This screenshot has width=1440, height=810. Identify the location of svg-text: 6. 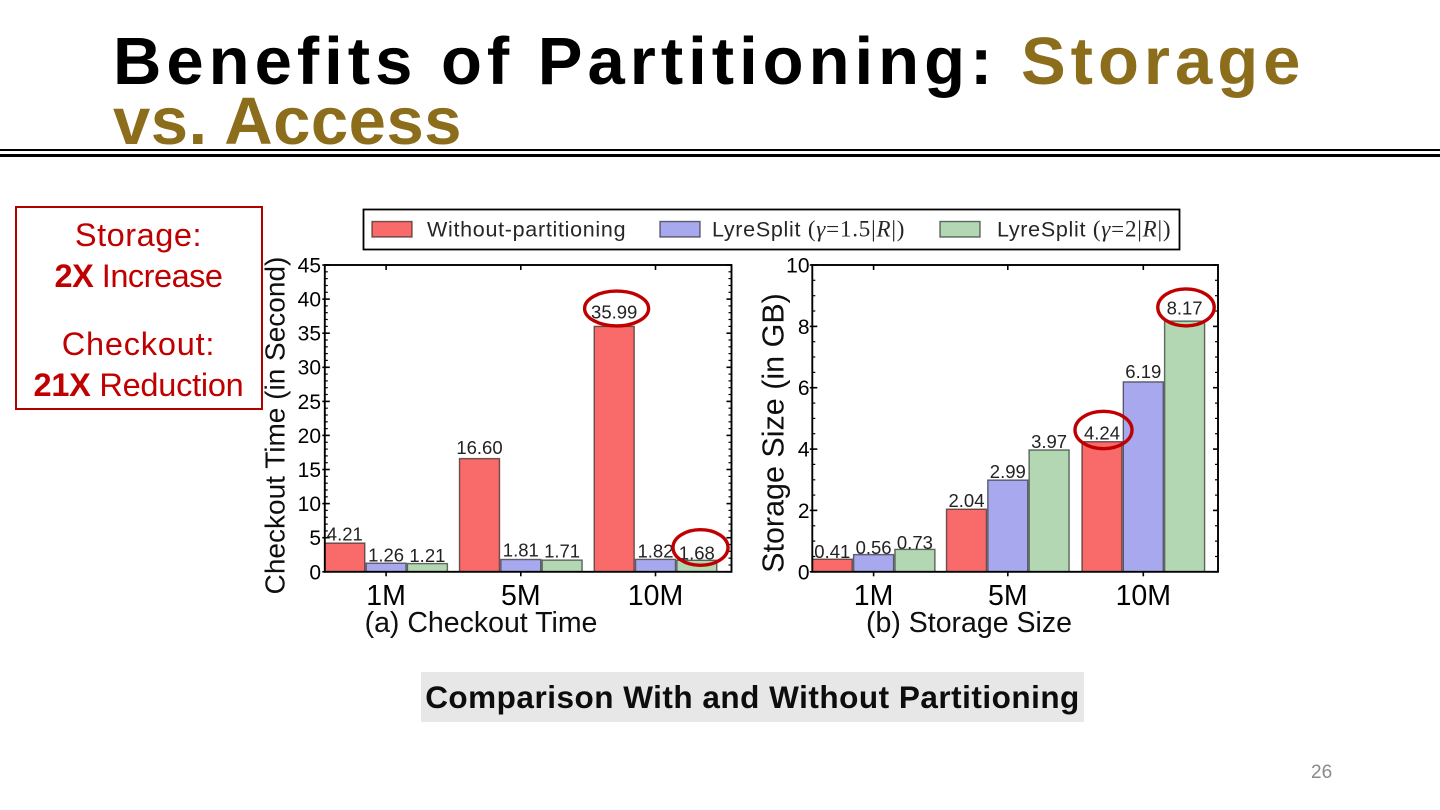
(804, 388).